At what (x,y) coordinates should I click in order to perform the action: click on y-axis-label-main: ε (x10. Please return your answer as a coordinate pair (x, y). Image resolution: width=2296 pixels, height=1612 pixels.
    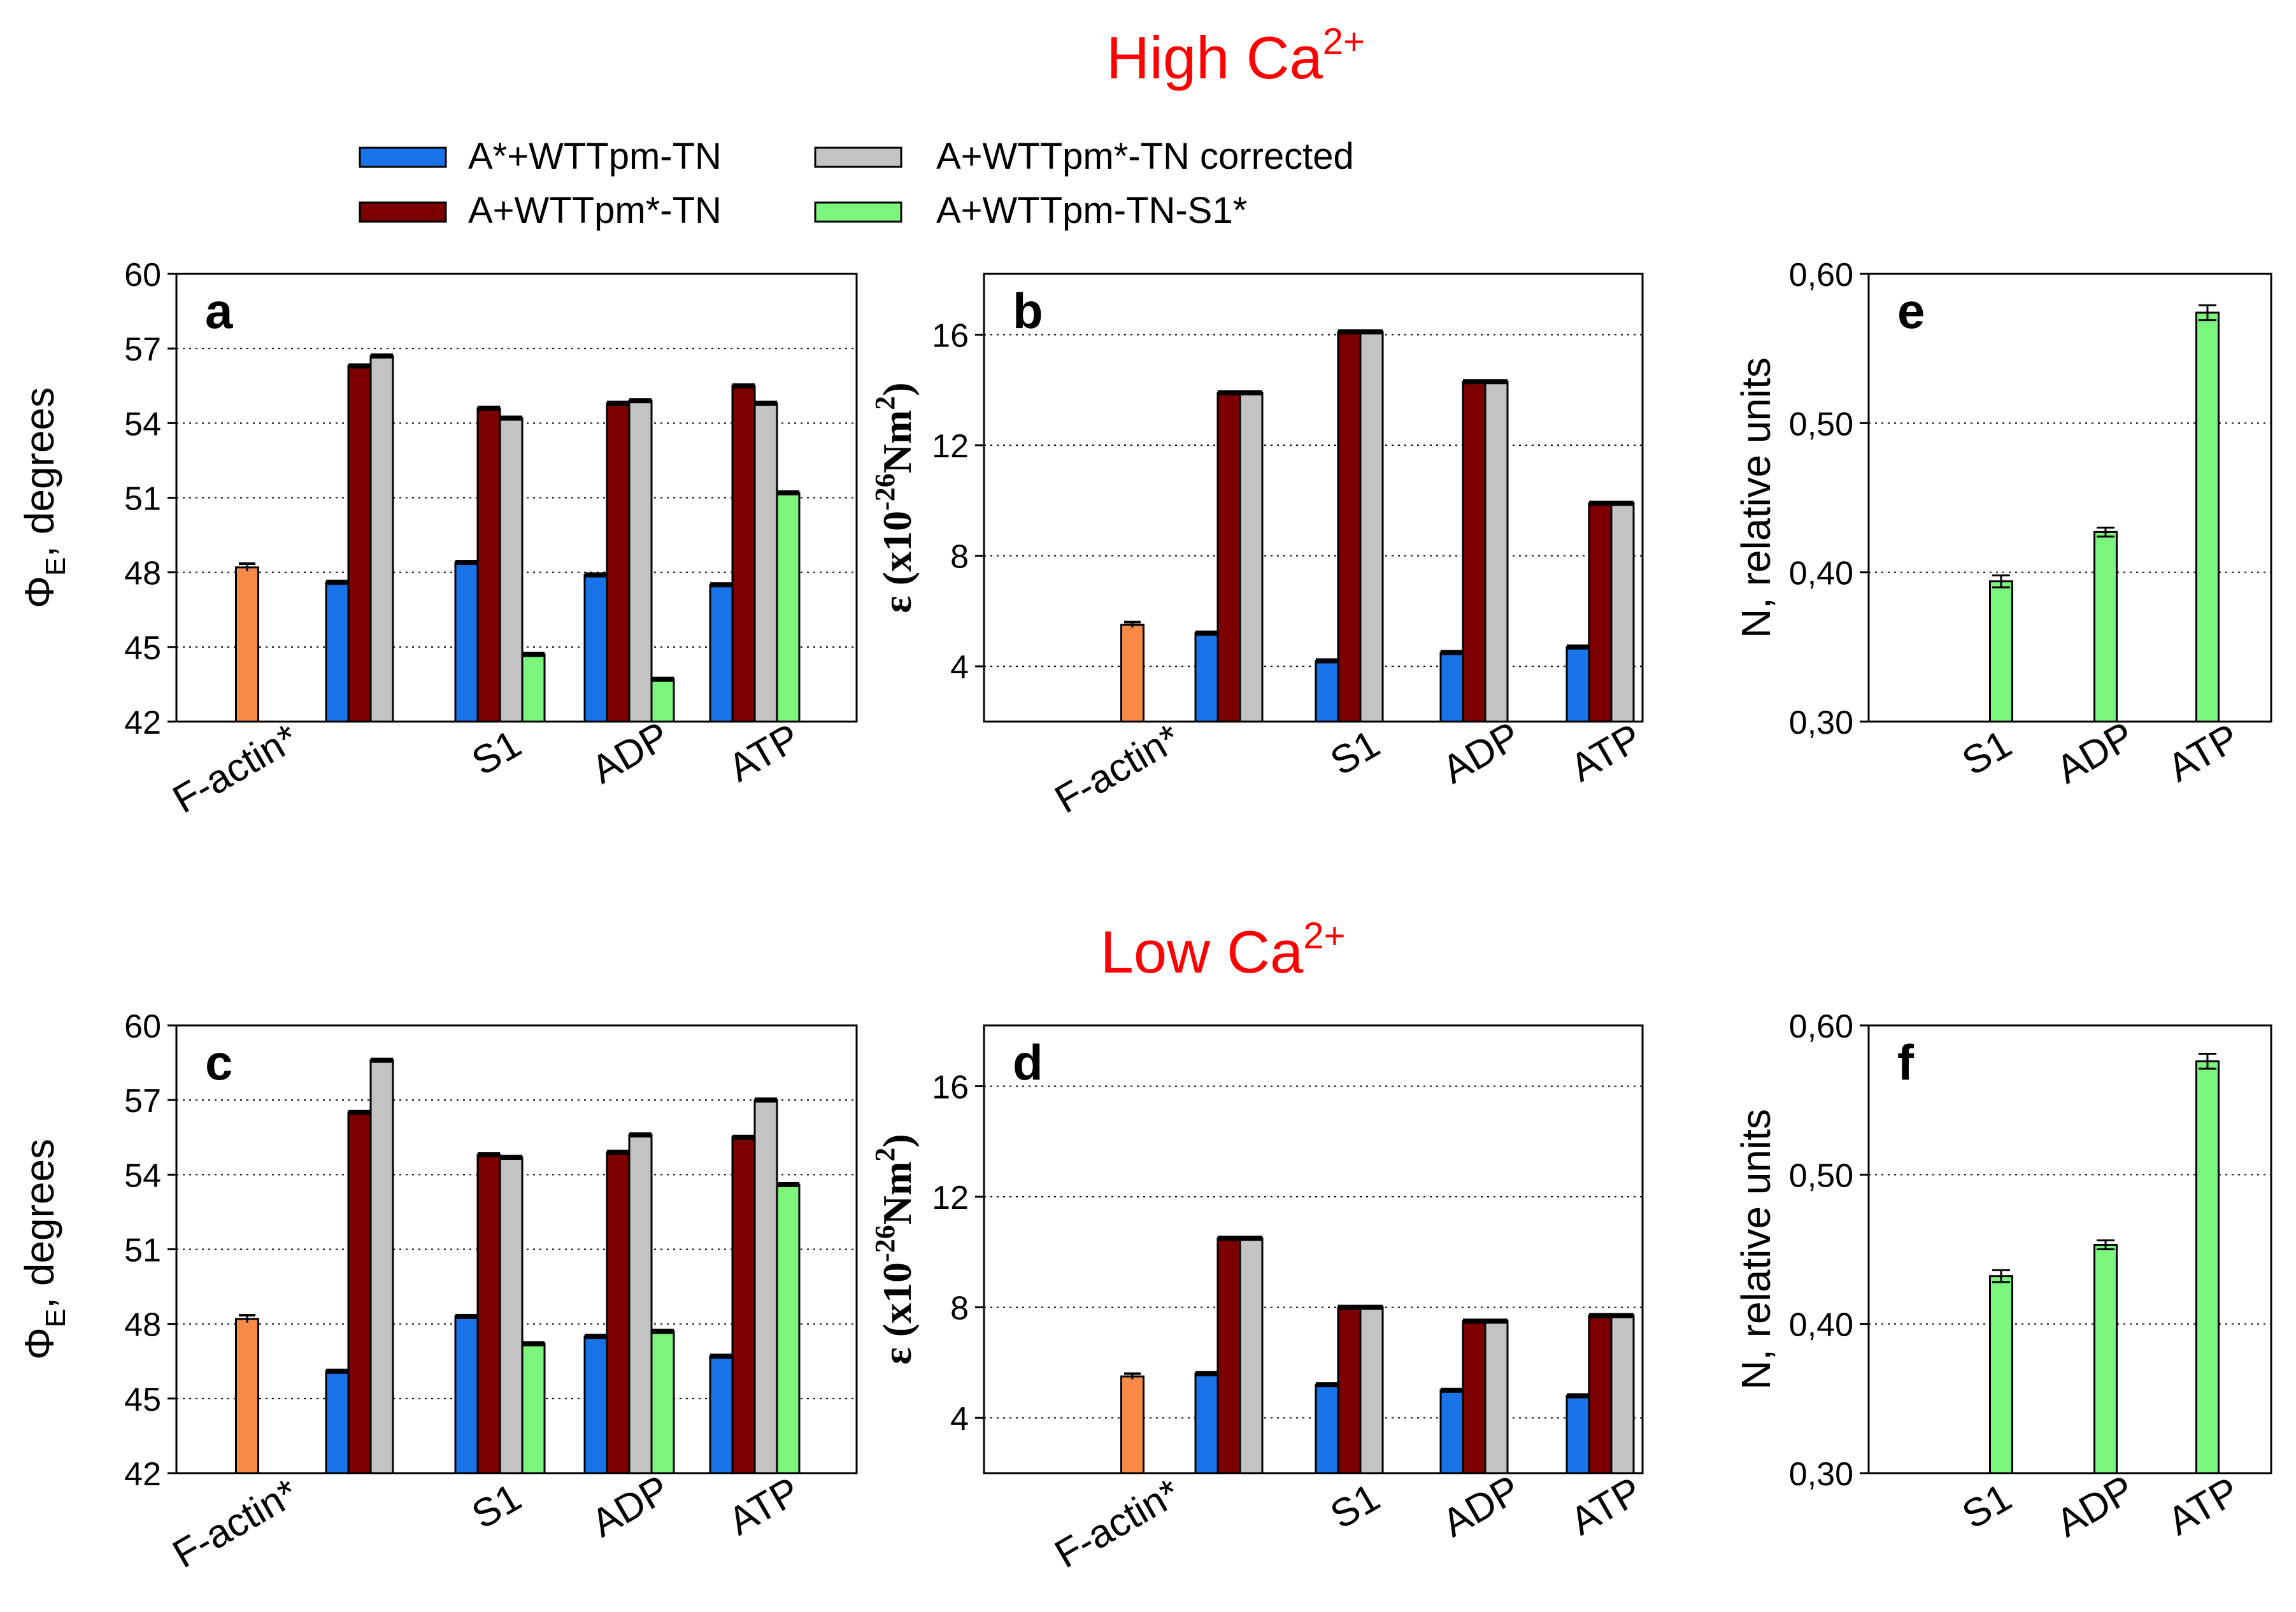
    Looking at the image, I should click on (897, 562).